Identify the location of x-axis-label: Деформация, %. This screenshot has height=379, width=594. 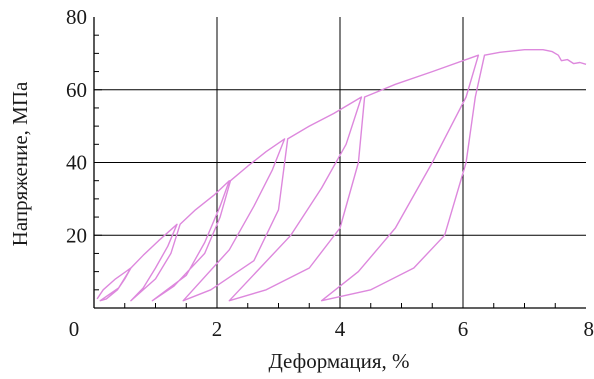
(338, 361).